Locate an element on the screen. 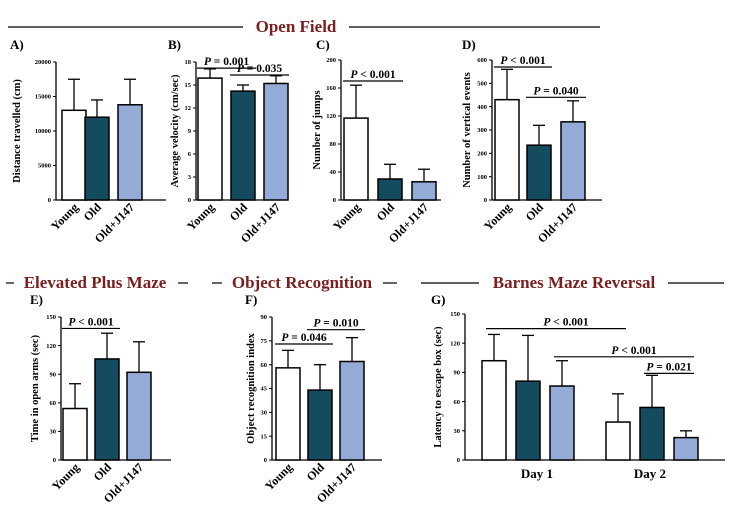 The height and width of the screenshot is (525, 750). section-title-barnes: Barnes Maze Reversal is located at coordinates (574, 282).